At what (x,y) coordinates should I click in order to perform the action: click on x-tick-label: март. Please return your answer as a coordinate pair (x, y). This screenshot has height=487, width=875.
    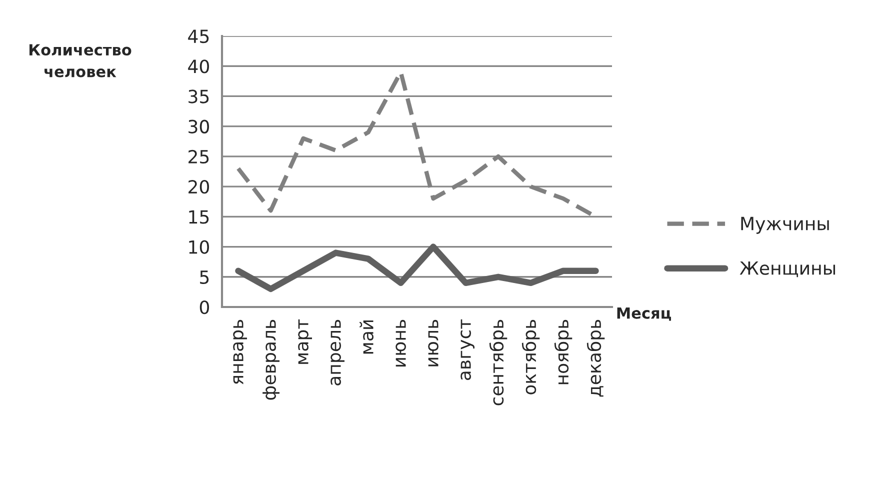
    Looking at the image, I should click on (305, 341).